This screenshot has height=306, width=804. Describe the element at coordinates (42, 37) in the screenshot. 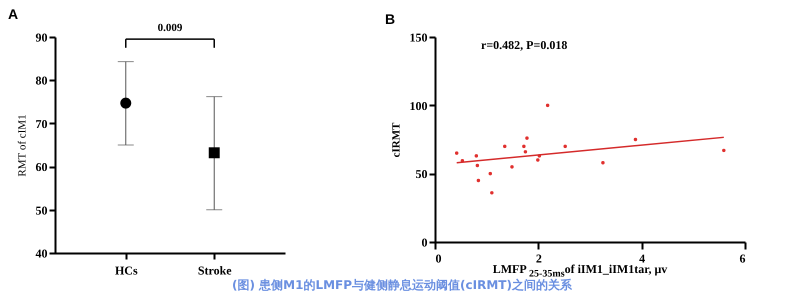

I see `y-tick-label: 90` at that location.